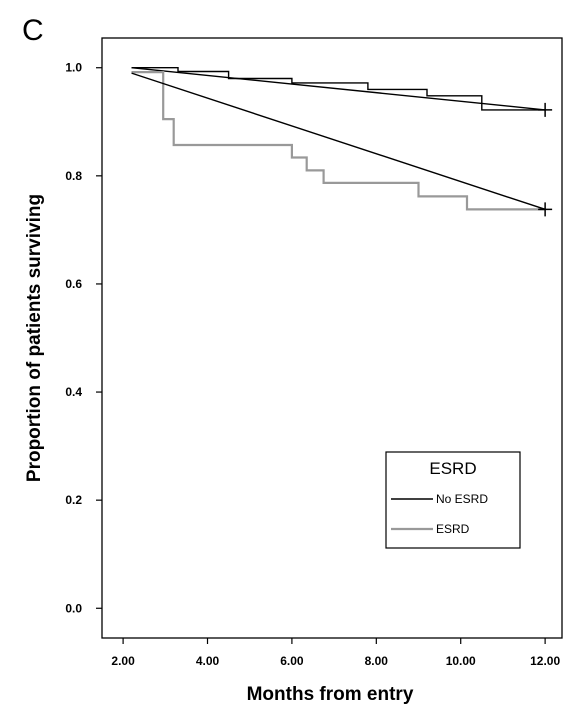 The image size is (579, 710). Describe the element at coordinates (330, 694) in the screenshot. I see `x-axis-title: Months from entry` at that location.